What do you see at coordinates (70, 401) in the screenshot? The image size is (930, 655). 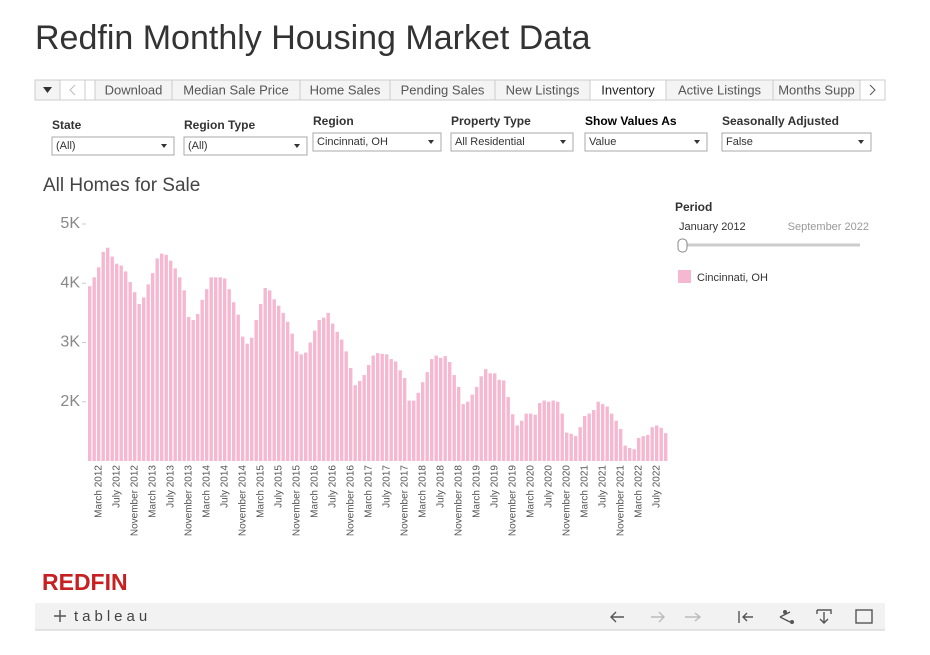 I see `y-tick-label: 2K` at bounding box center [70, 401].